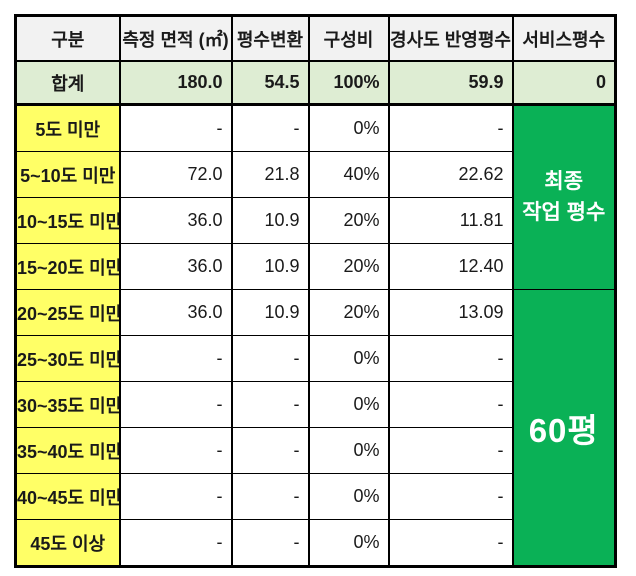 This screenshot has height=576, width=636. I want to click on slope-pyeong-cell: 12.40, so click(450, 266).